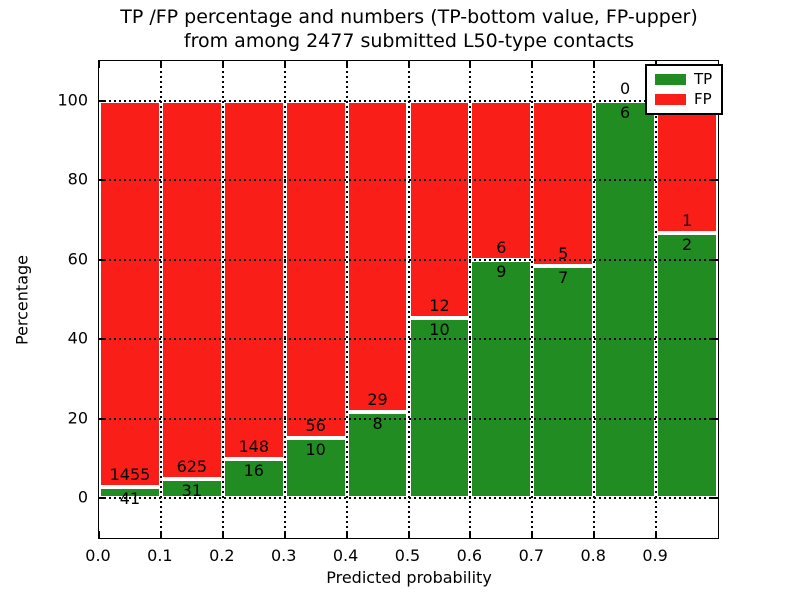 This screenshot has height=600, width=800. I want to click on bar-count-fp-3: 56, so click(315, 426).